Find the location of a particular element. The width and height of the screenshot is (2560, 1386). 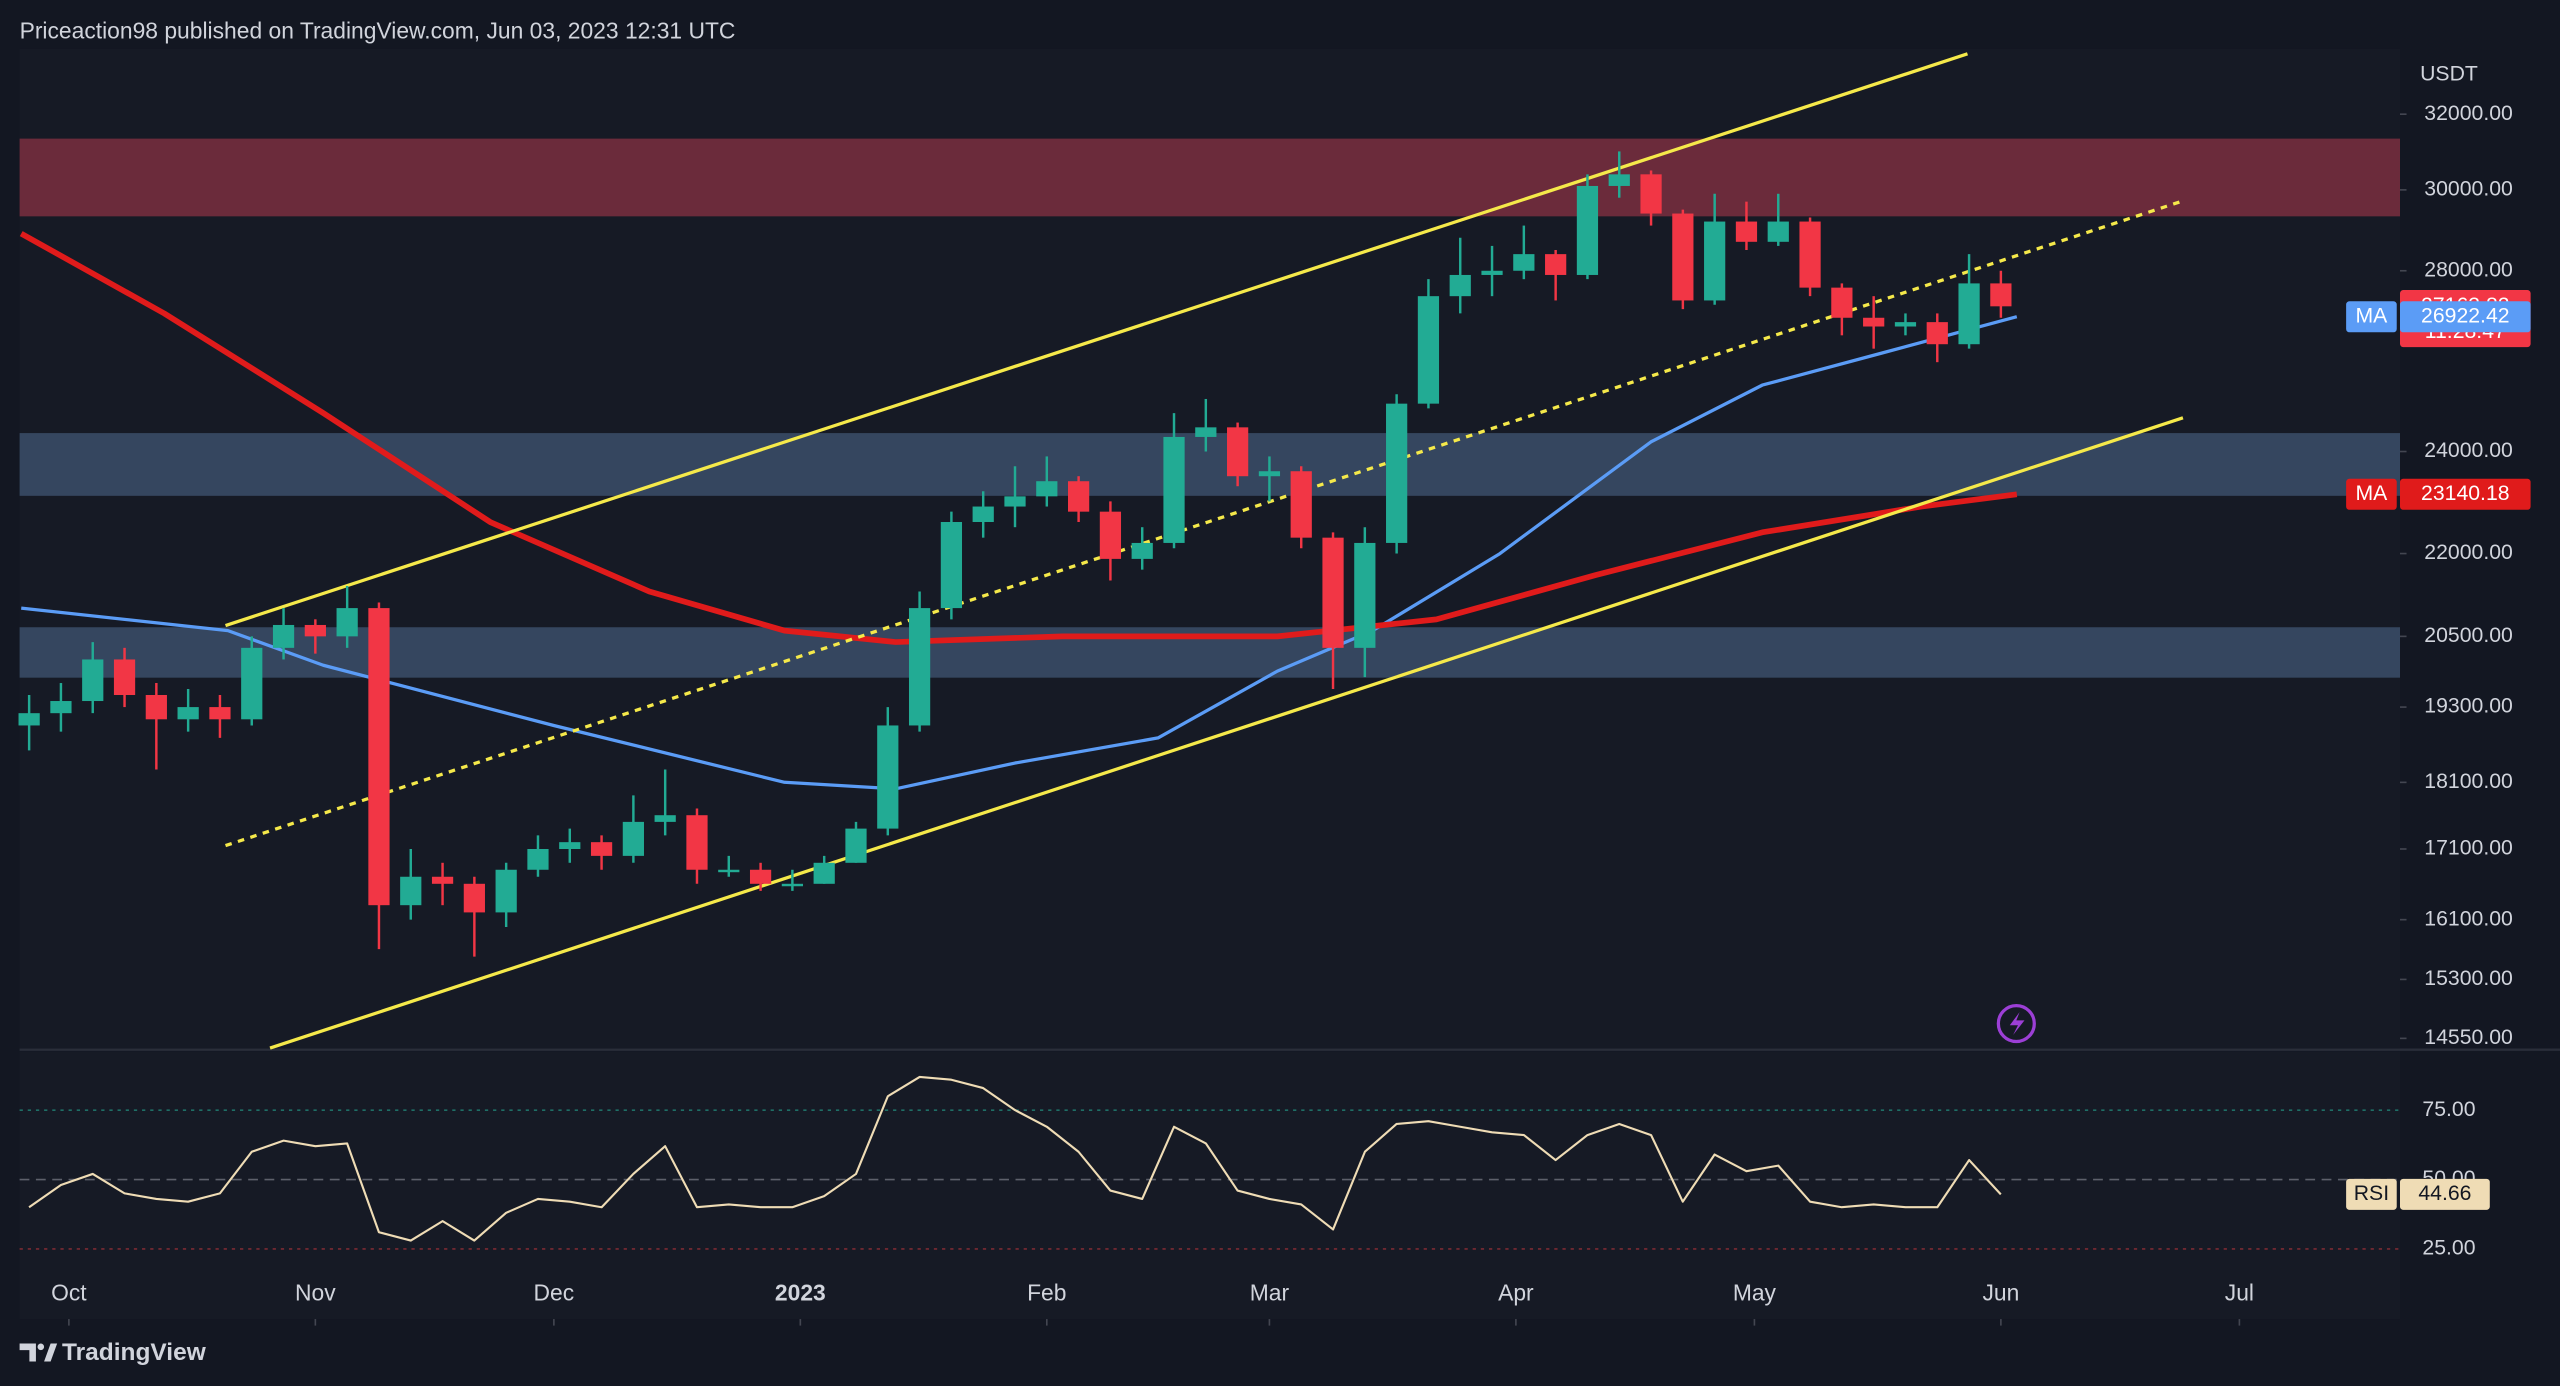

y-tick-label: 32000.00 is located at coordinates (2468, 113).